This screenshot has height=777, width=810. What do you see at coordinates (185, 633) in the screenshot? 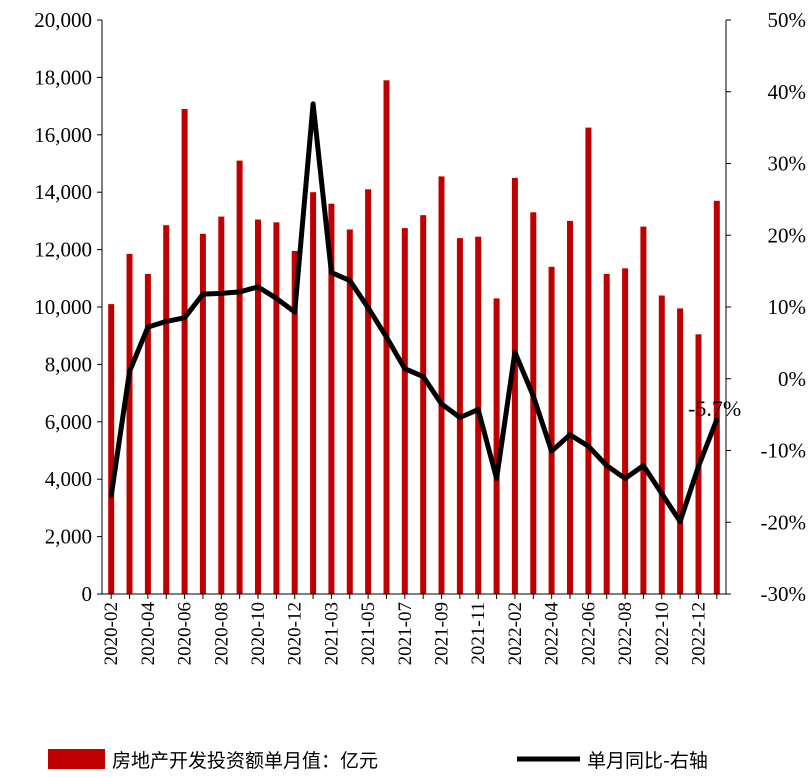
I see `x-tick-label: 2020-06` at bounding box center [185, 633].